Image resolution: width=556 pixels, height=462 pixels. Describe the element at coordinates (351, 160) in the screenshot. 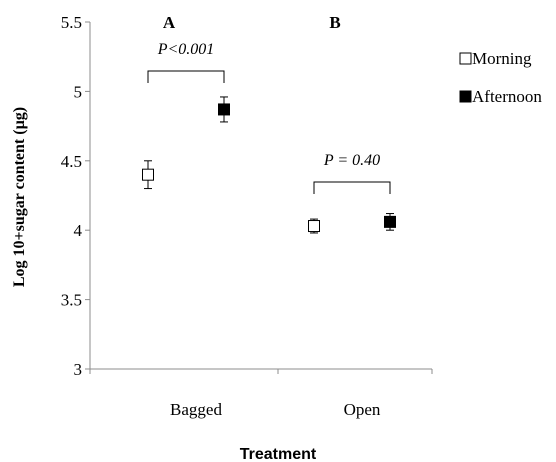

I see `p-value-label: P = 0.40` at that location.